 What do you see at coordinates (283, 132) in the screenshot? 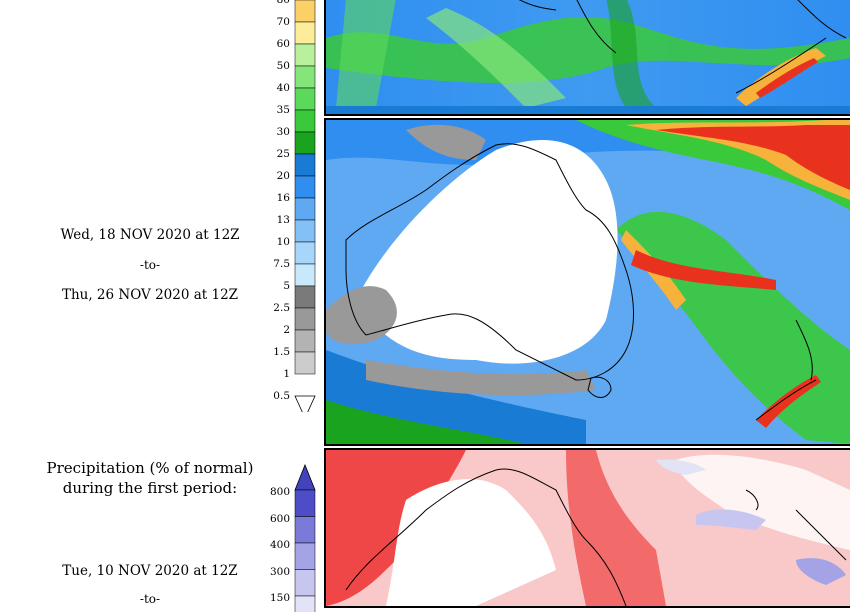
I see `precip-colorbar-tick-label: 30` at bounding box center [283, 132].